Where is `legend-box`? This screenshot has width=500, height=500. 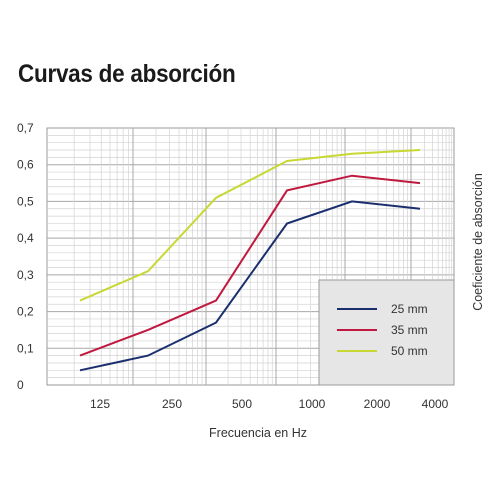 legend-box is located at coordinates (386, 332).